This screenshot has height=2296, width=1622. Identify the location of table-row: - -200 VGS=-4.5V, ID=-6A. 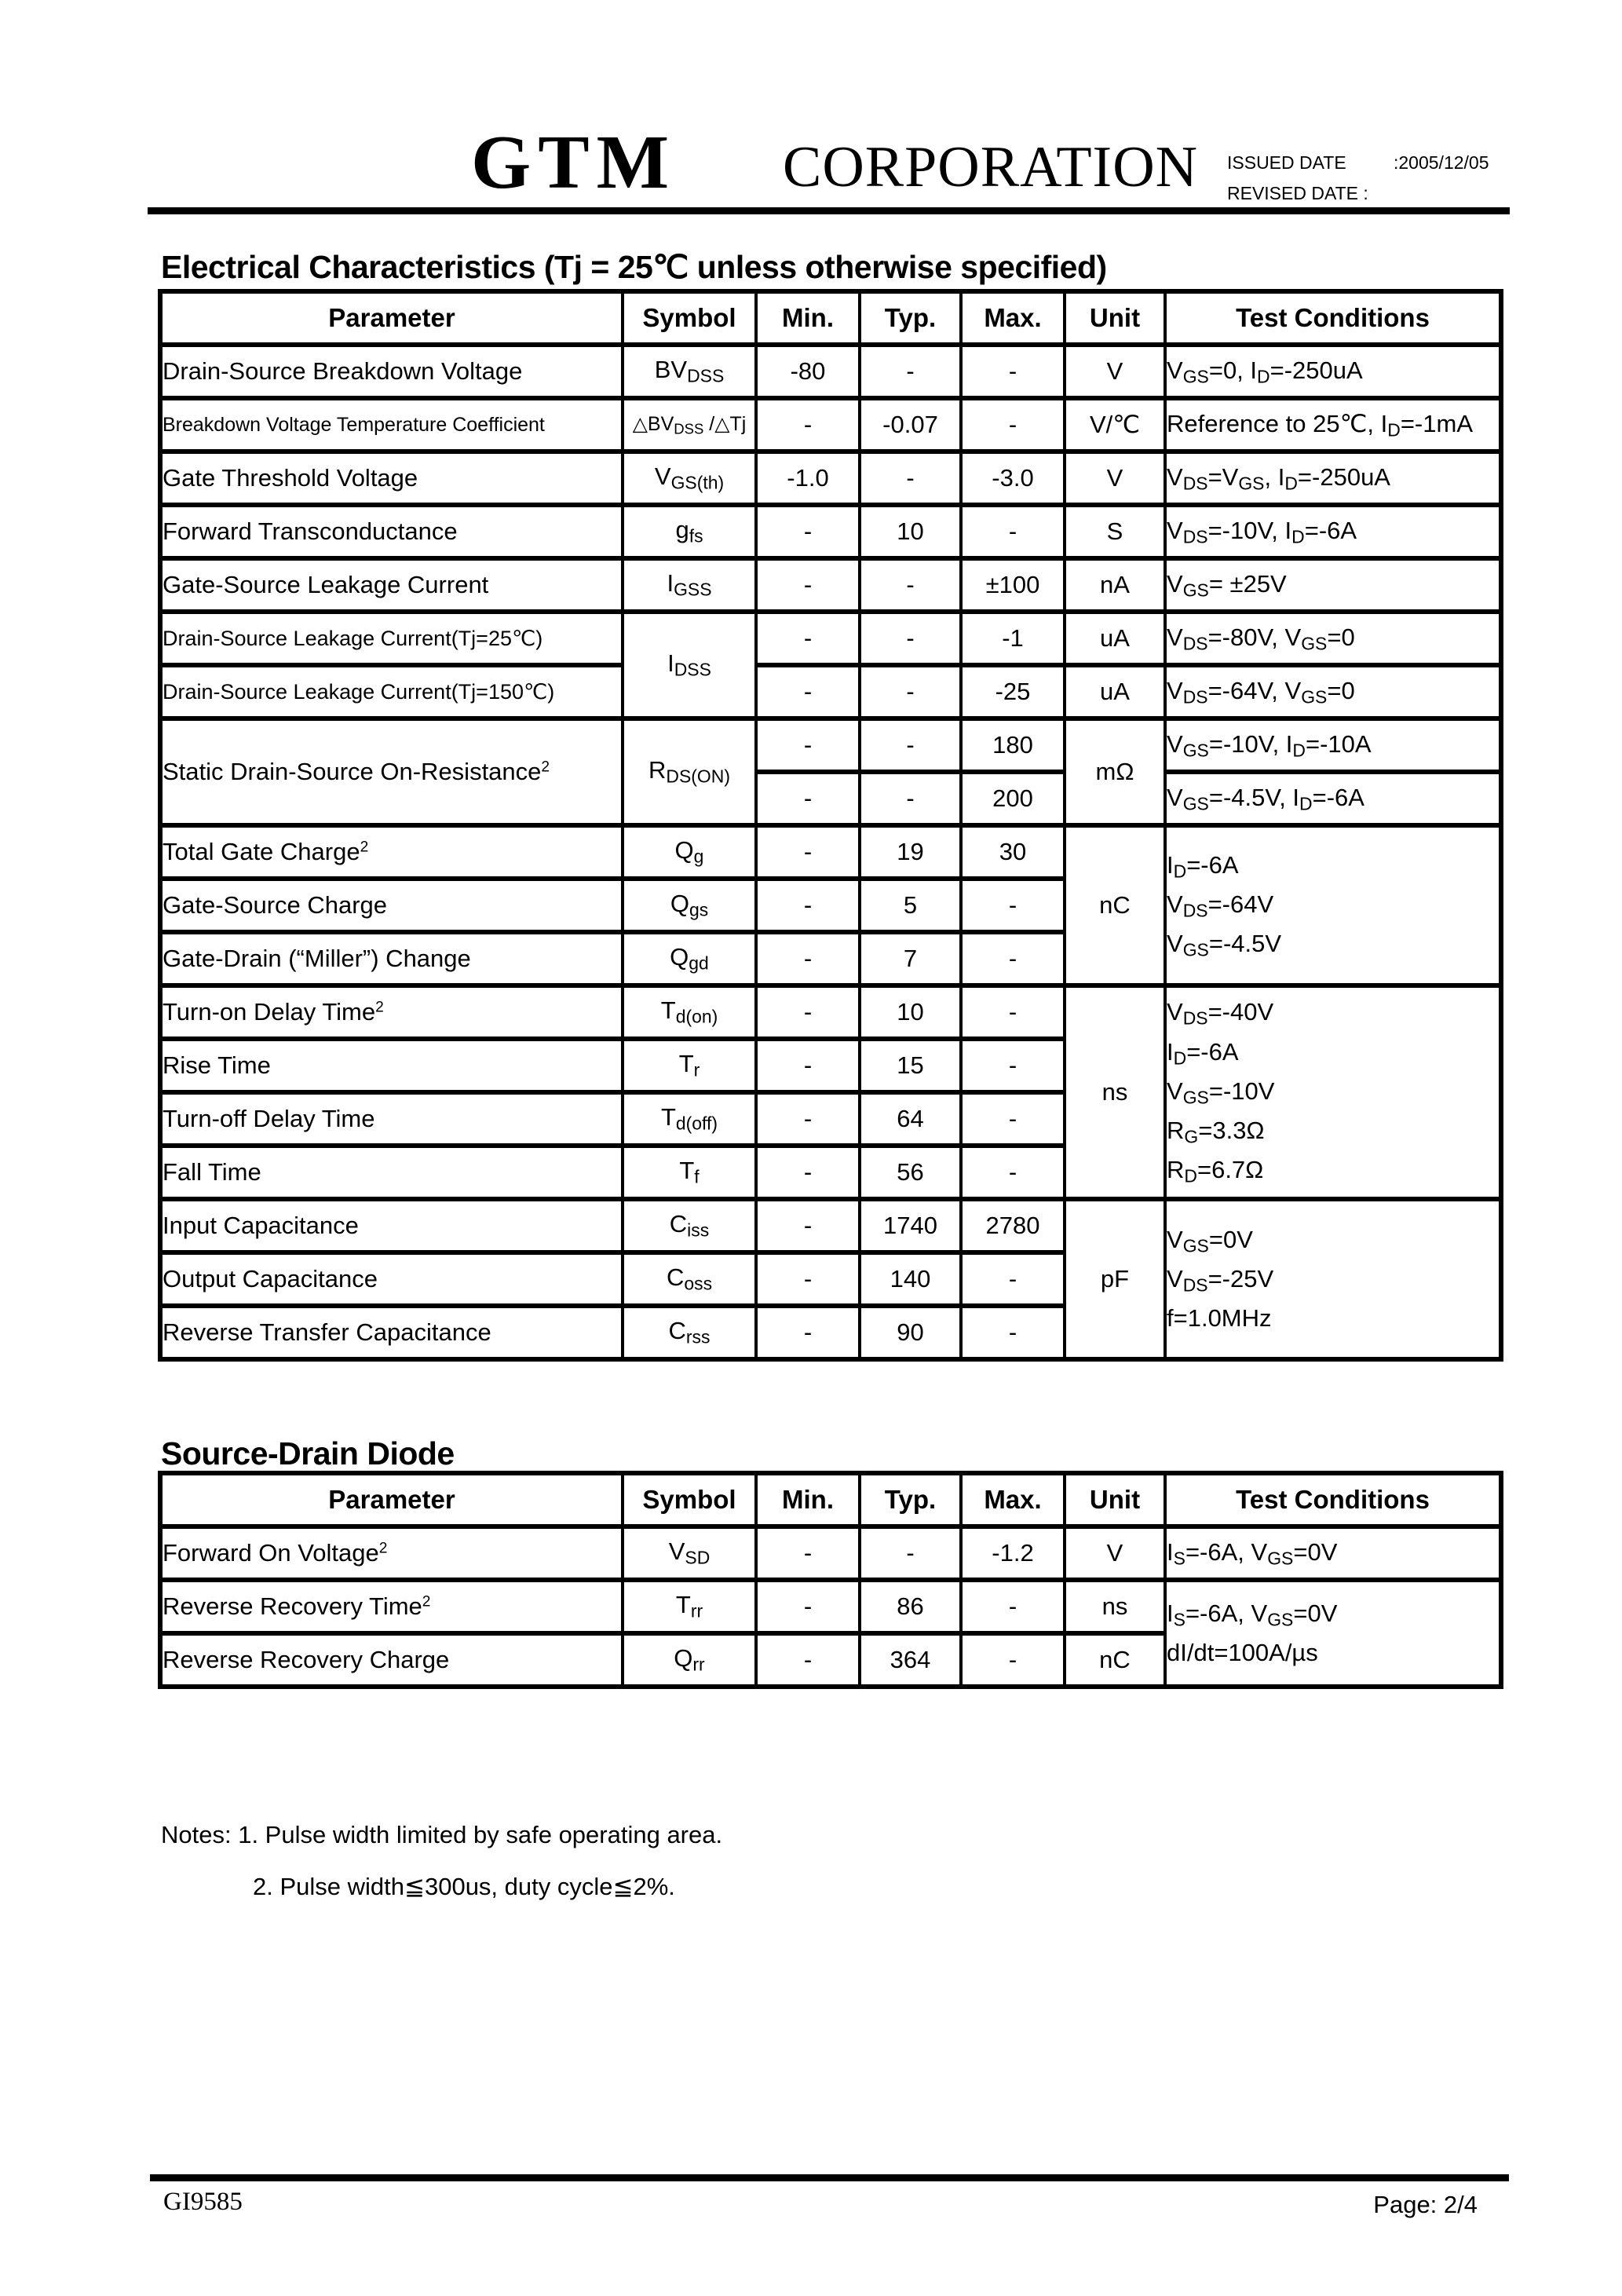
(831, 799).